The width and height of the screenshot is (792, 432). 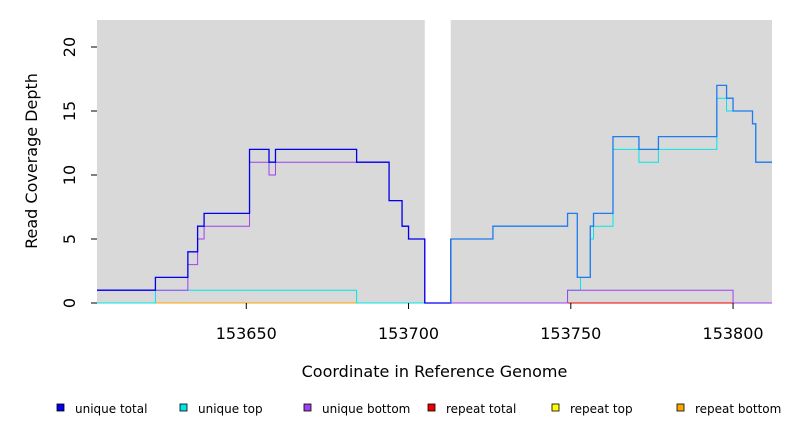 What do you see at coordinates (435, 371) in the screenshot?
I see `x-axis-title: Coordinate in Reference Genome` at bounding box center [435, 371].